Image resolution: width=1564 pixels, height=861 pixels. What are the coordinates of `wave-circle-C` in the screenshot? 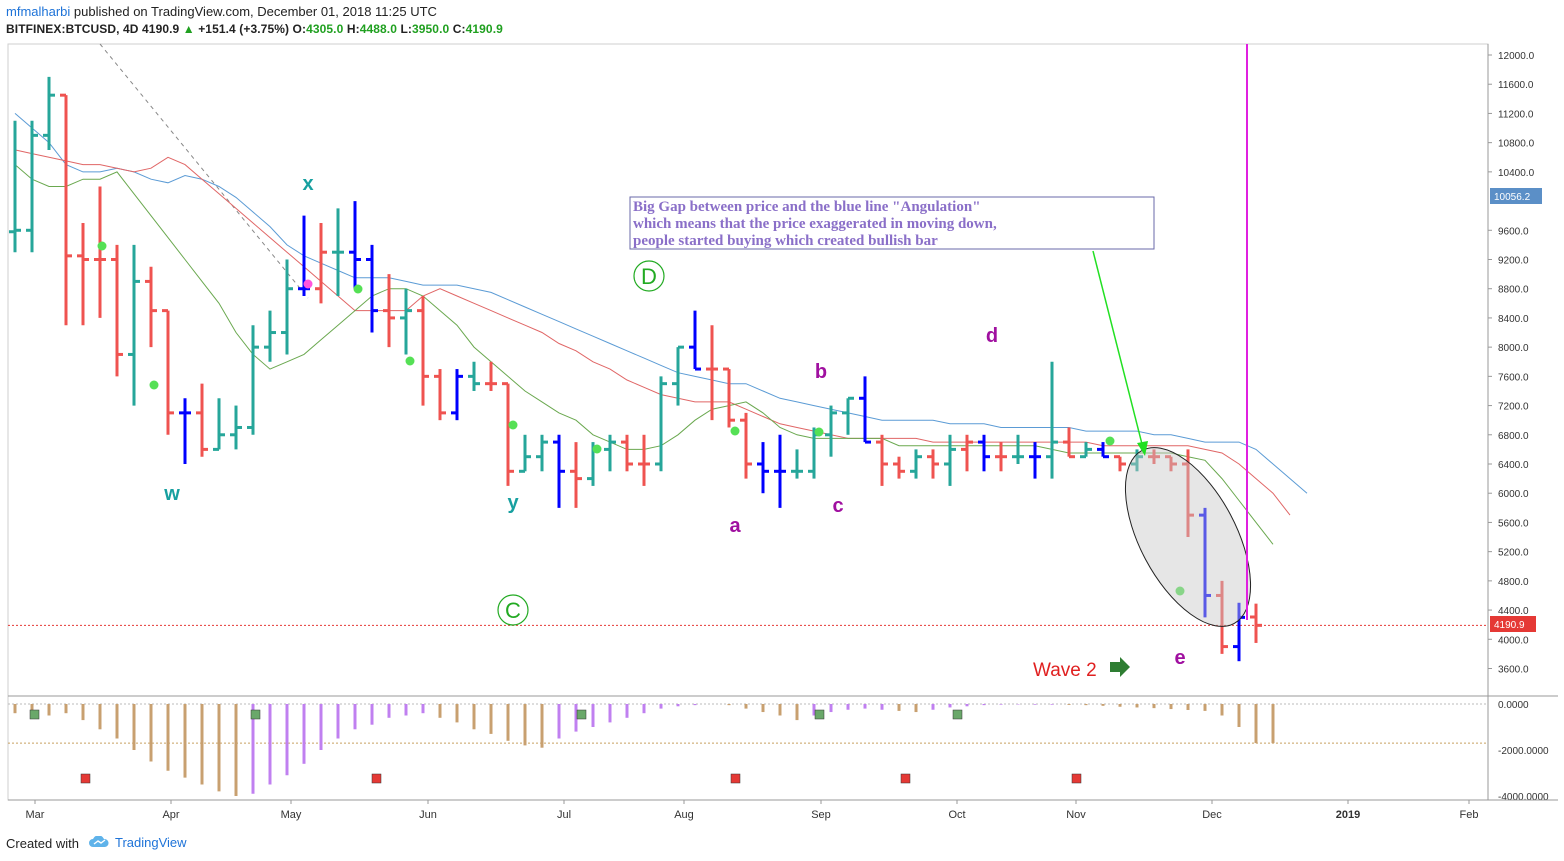 It's located at (513, 610).